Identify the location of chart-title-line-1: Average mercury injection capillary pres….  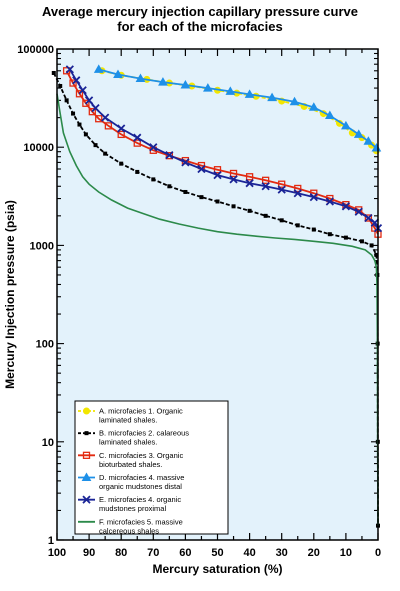
(199, 11).